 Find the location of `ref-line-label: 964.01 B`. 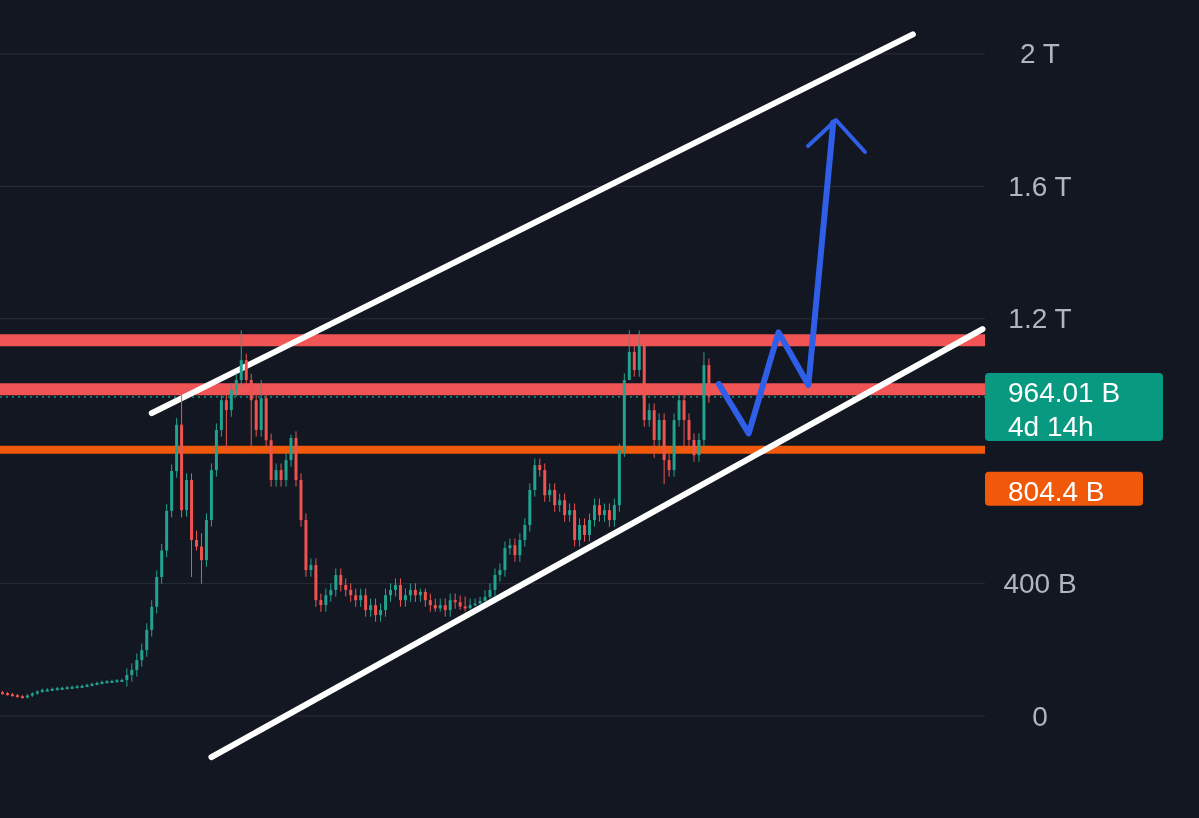

ref-line-label: 964.01 B is located at coordinates (1064, 393).